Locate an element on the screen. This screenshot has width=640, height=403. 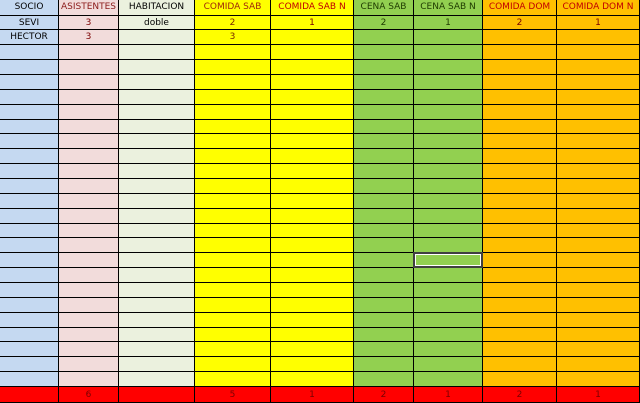
total-cell: 5 is located at coordinates (233, 395).